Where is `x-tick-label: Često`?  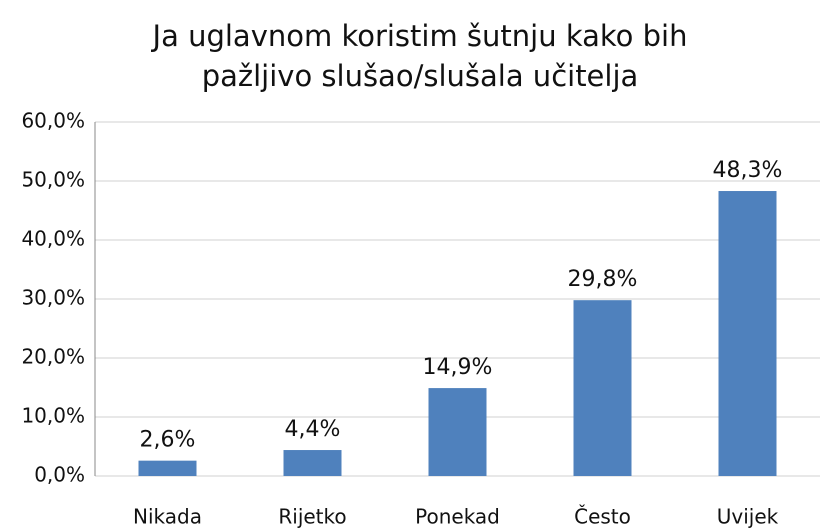 x-tick-label: Često is located at coordinates (602, 517).